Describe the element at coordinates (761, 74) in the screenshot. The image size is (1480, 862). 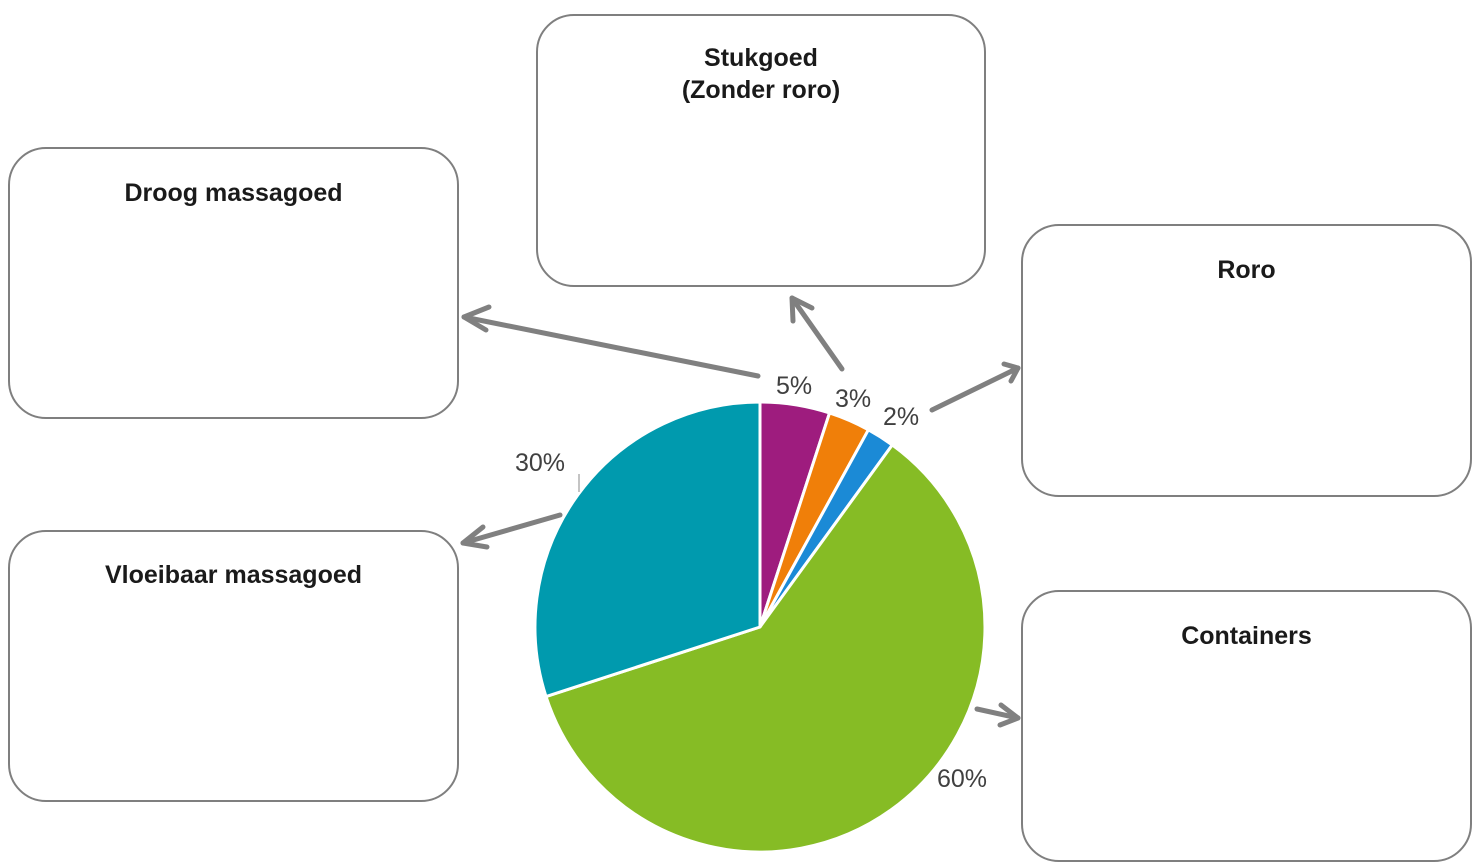
I see `box-stukgoed-title: Stukgoed (Zonder roro)` at that location.